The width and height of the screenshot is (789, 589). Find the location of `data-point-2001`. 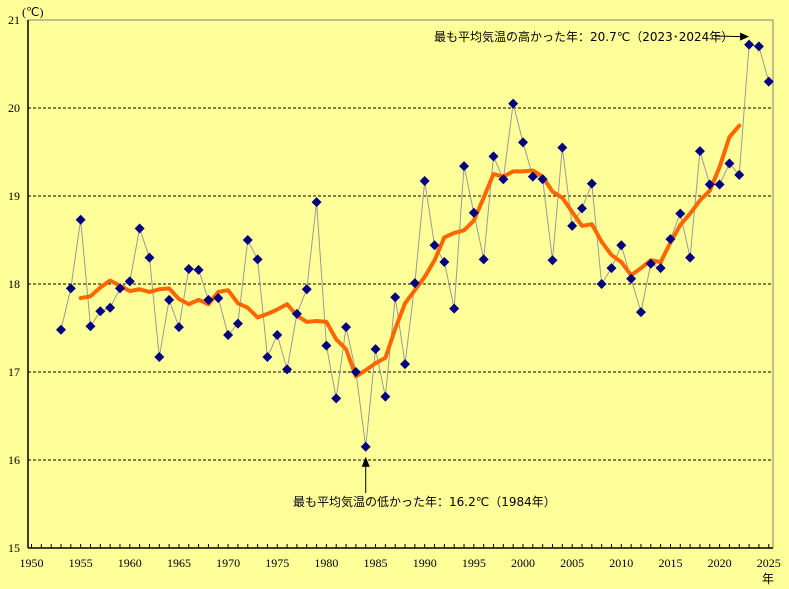

data-point-2001 is located at coordinates (532, 176).